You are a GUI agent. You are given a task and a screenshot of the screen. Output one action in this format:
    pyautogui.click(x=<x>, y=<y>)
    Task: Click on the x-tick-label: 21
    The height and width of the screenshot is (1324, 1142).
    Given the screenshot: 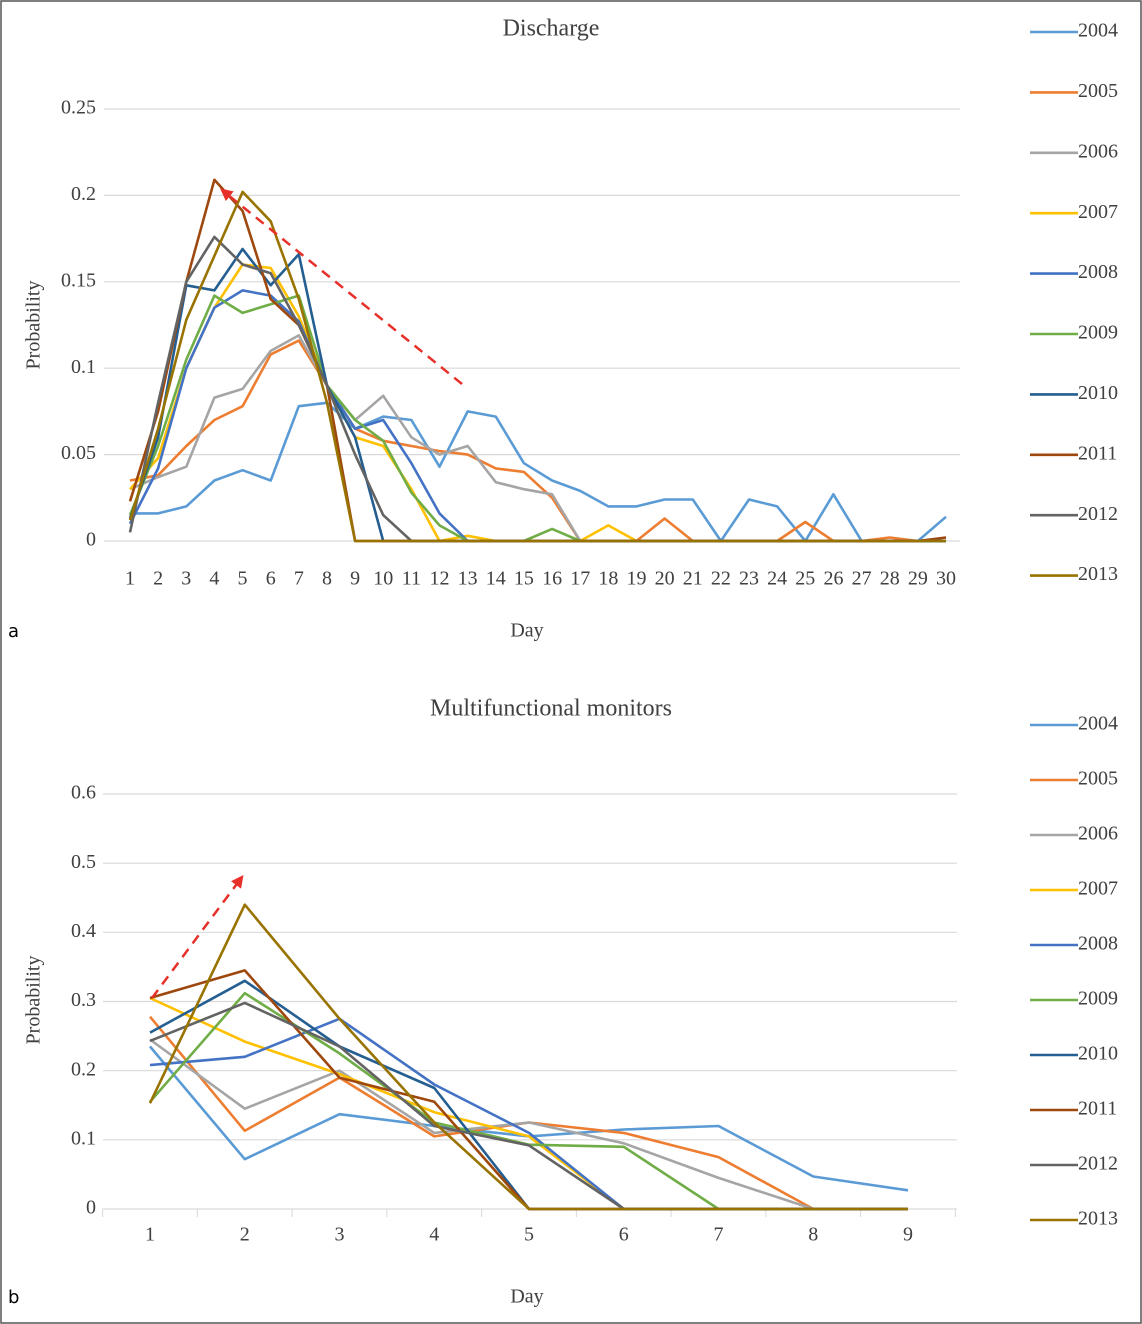 What is the action you would take?
    pyautogui.click(x=693, y=579)
    